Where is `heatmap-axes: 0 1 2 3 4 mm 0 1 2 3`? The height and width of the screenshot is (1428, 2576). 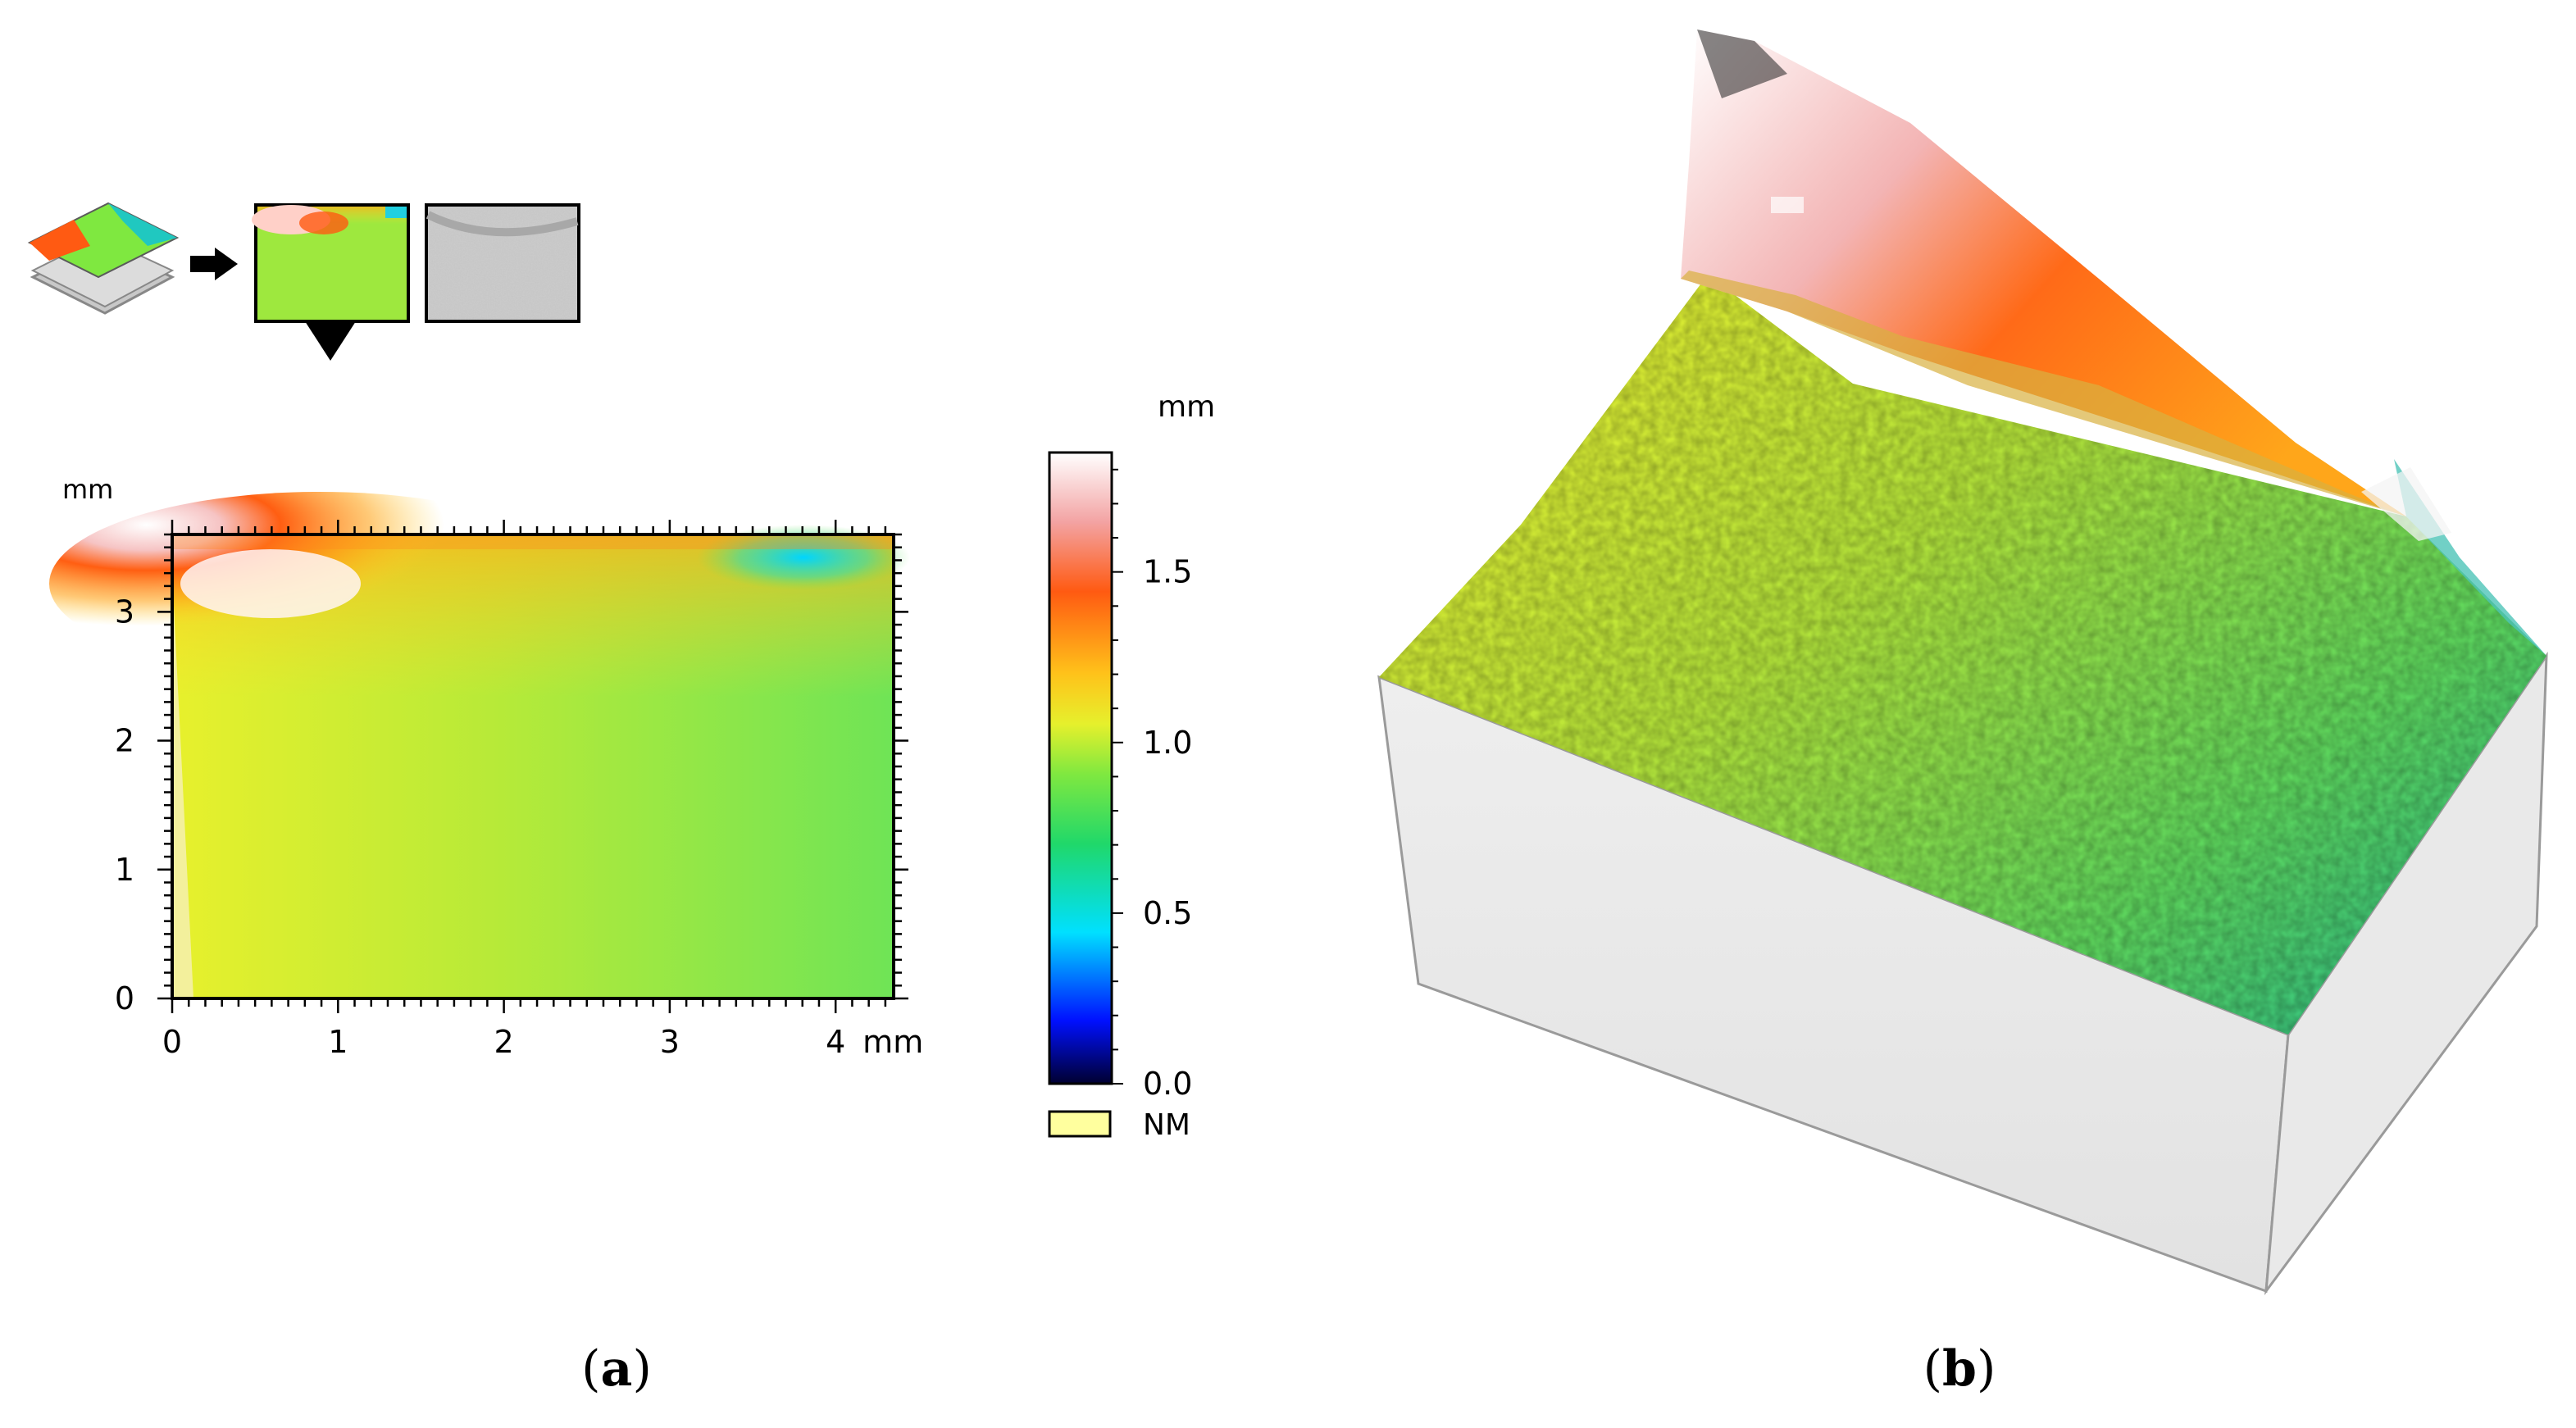 heatmap-axes: 0 1 2 3 4 mm 0 1 2 3 is located at coordinates (519, 790).